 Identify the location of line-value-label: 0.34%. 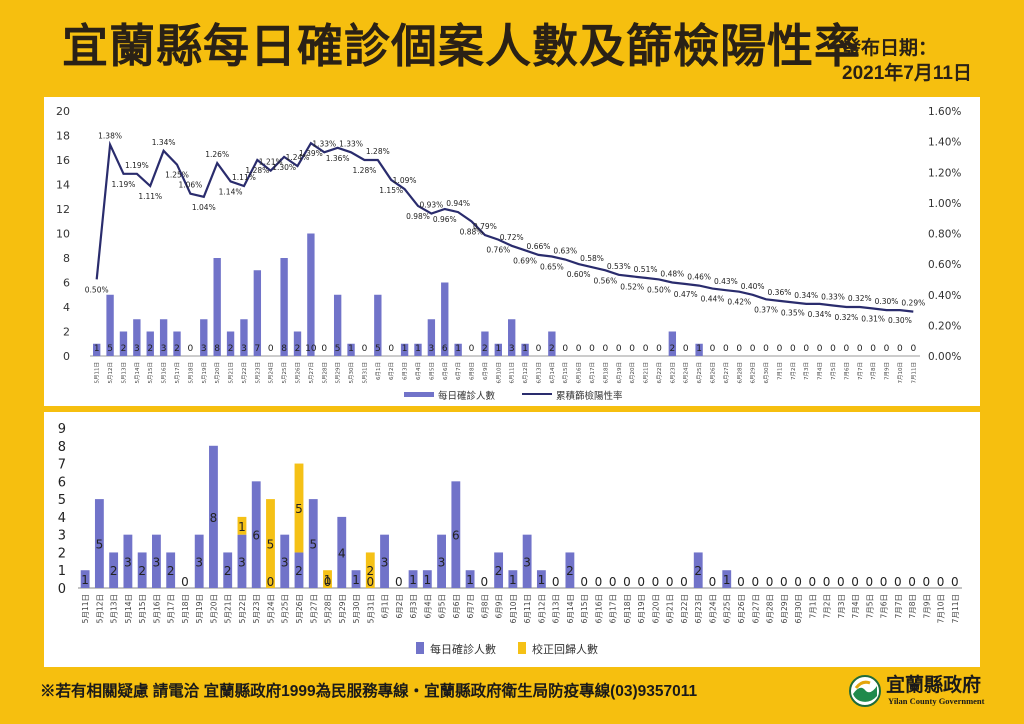
(820, 314).